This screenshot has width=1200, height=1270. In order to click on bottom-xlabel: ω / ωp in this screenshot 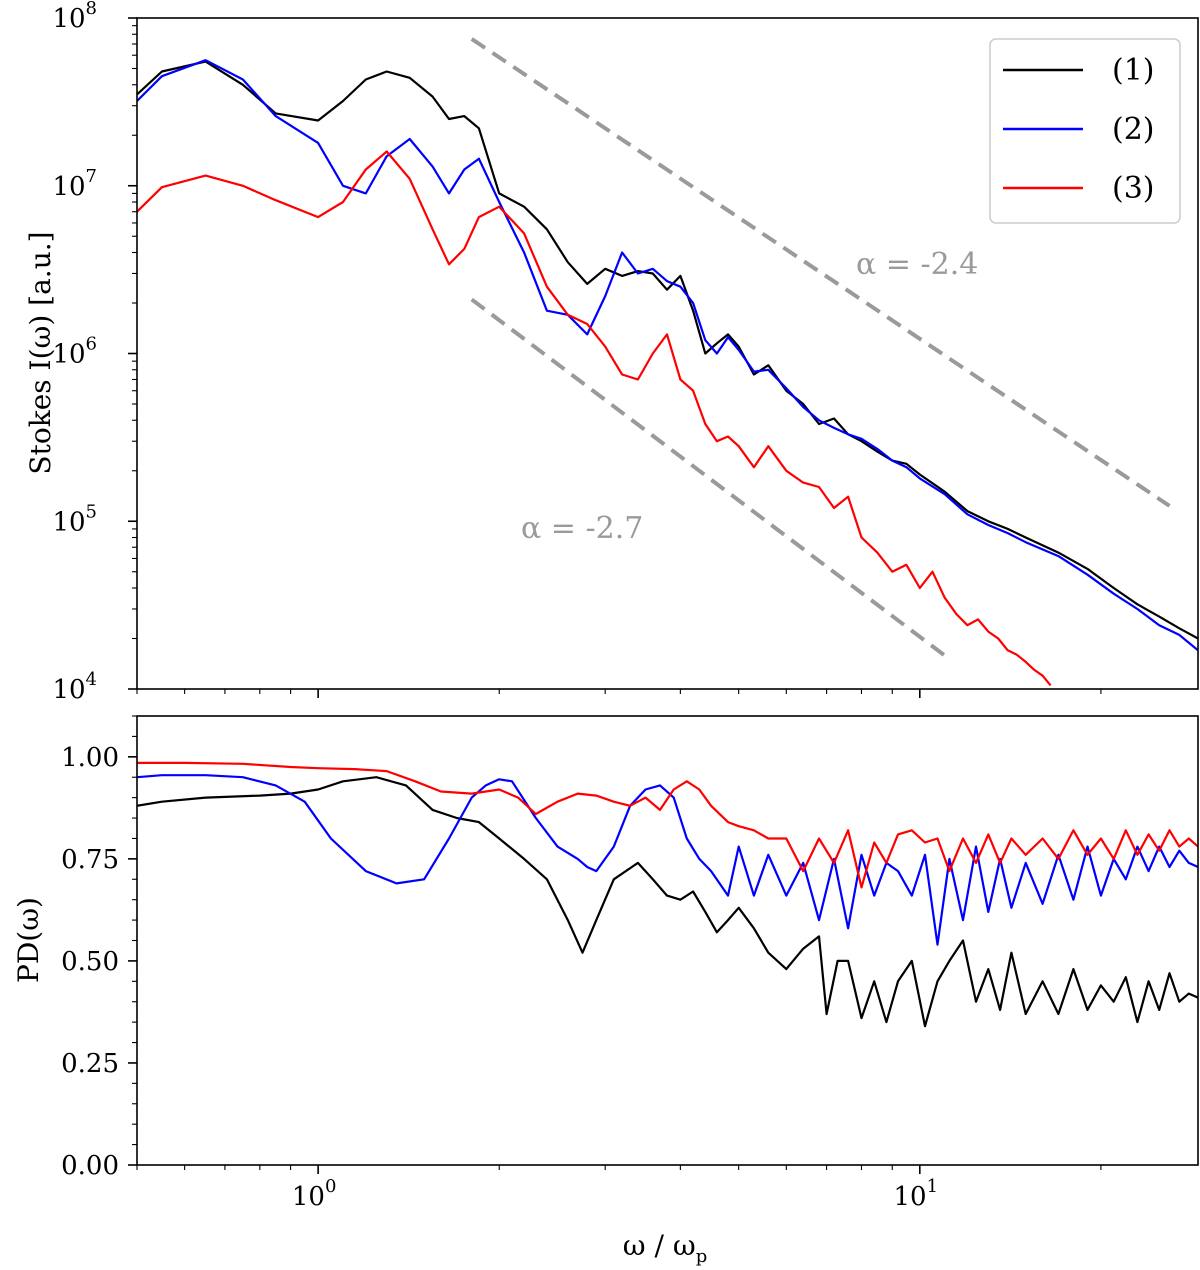, I will do `click(665, 1248)`.